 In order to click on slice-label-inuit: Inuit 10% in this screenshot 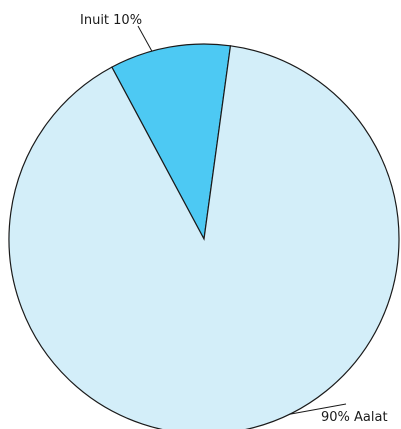, I will do `click(111, 20)`.